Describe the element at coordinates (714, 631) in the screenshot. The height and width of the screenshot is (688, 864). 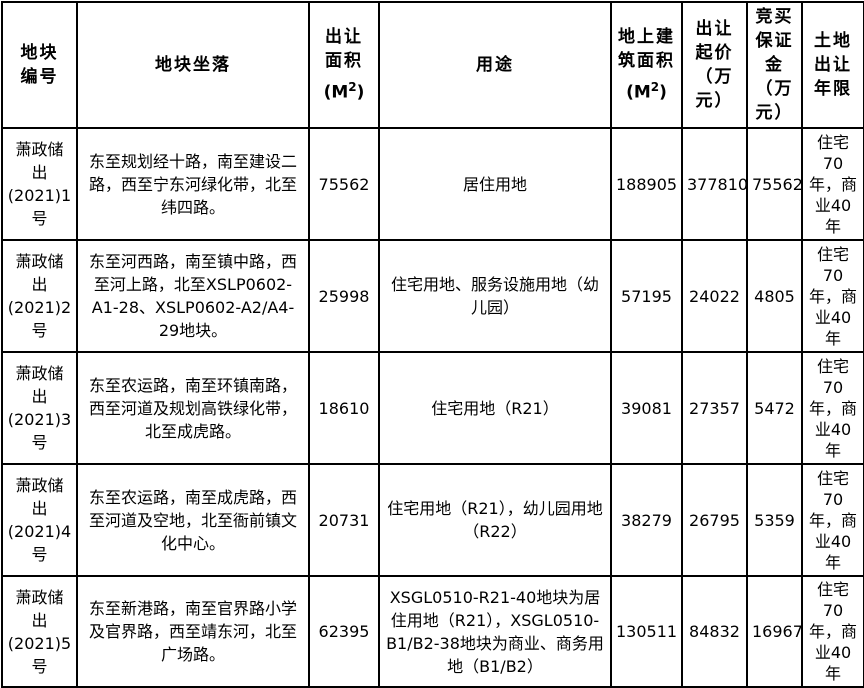
I see `cell-start-price: 84832` at that location.